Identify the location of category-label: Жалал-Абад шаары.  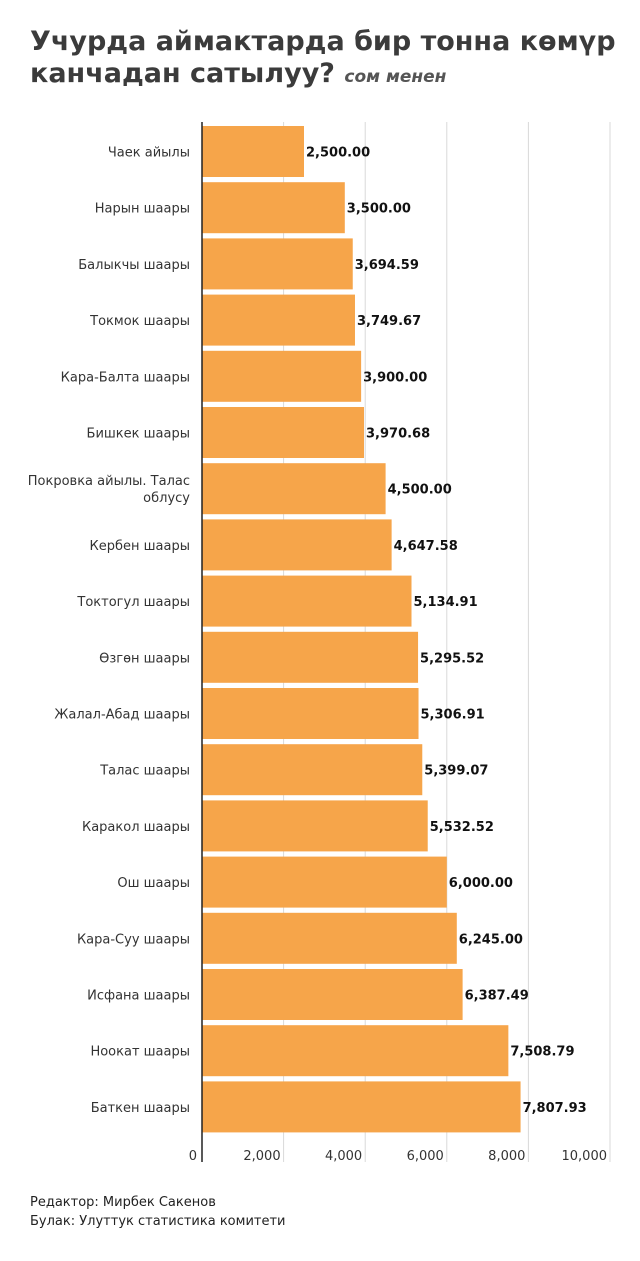
(122, 715).